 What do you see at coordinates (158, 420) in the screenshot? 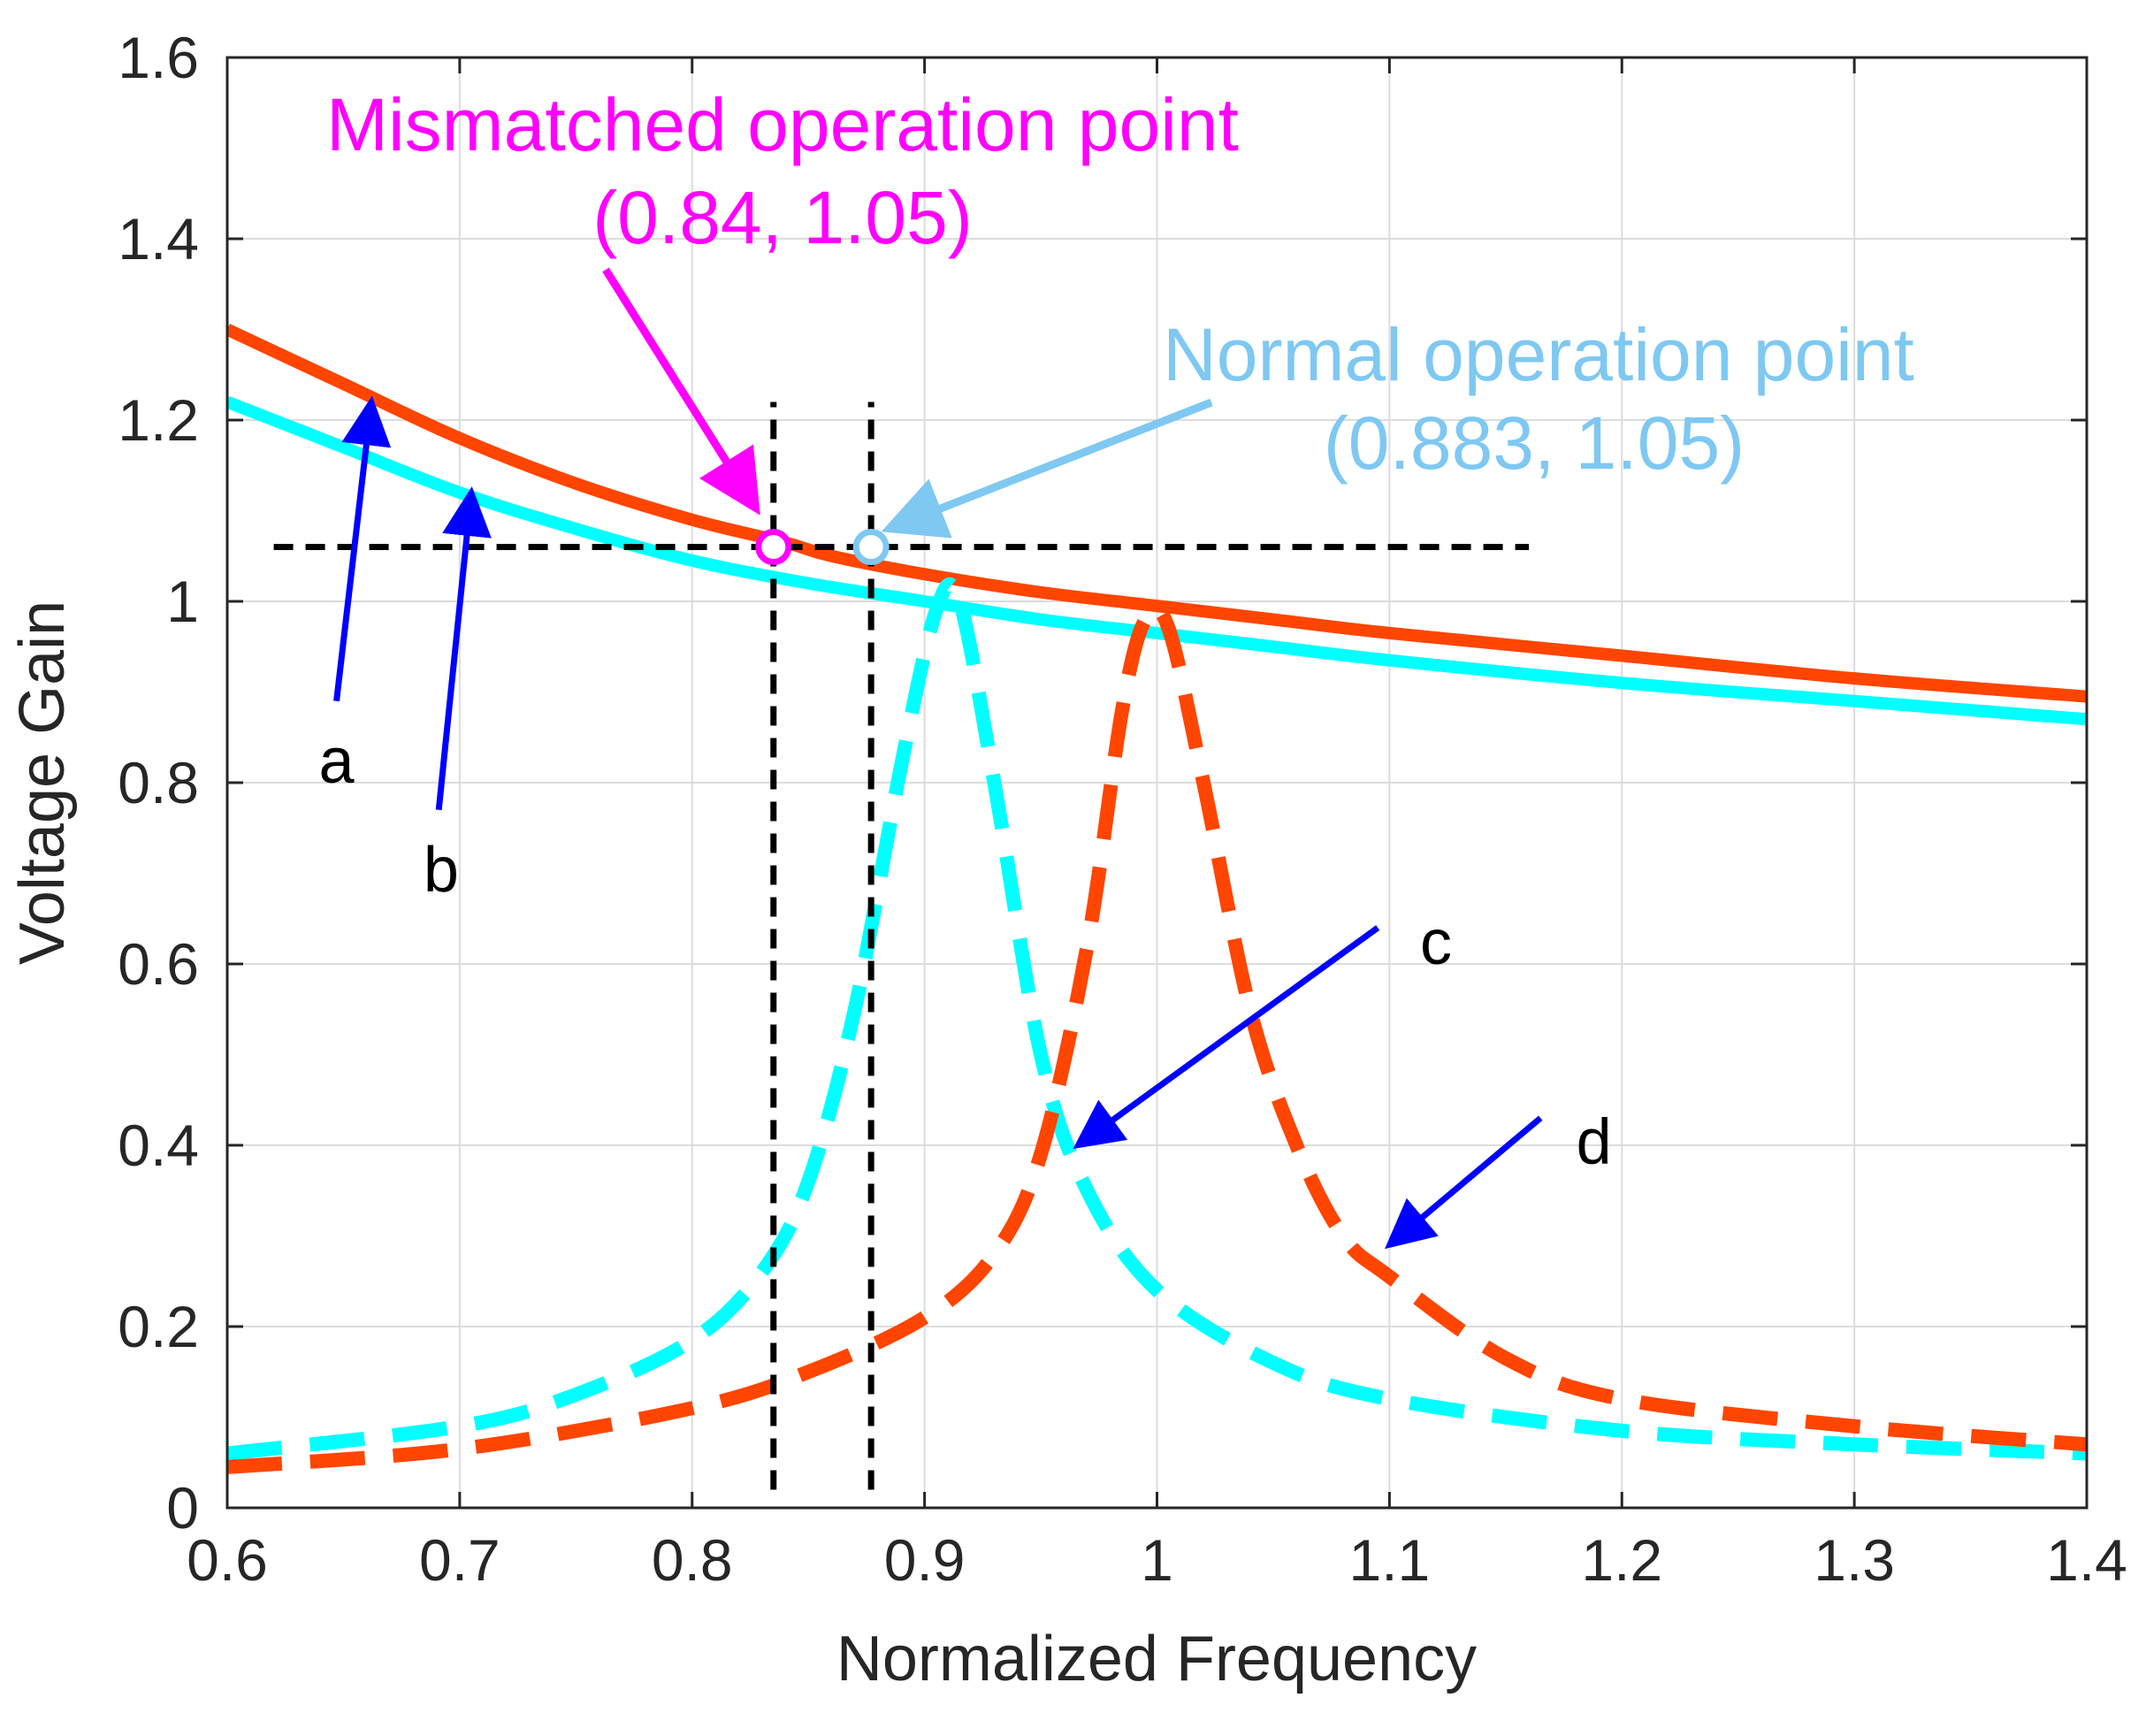
I see `y-tick-label: 1.2` at bounding box center [158, 420].